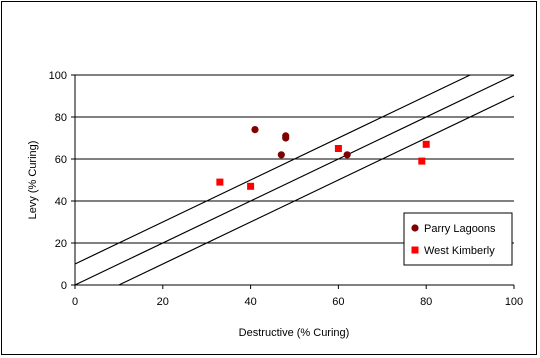 The width and height of the screenshot is (540, 358). Describe the element at coordinates (58, 76) in the screenshot. I see `y-tick-label-5: 100` at that location.